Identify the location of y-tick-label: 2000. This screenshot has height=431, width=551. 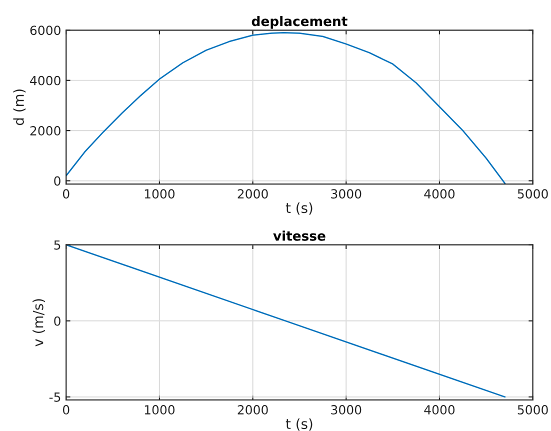
(45, 131).